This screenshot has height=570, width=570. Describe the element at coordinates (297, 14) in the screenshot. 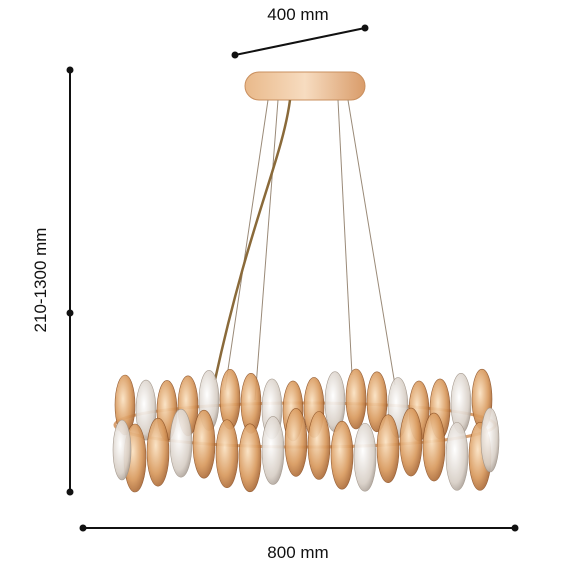

I see `top-width-label: 400 mm` at that location.